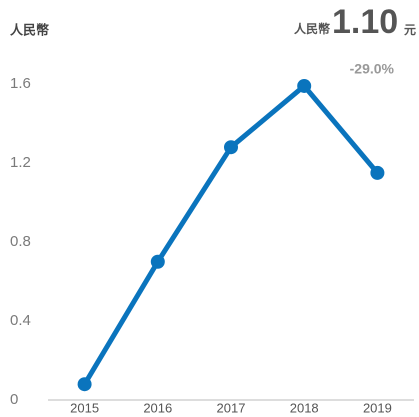 The image size is (419, 417). Describe the element at coordinates (84, 407) in the screenshot. I see `x-tick-label: 2015` at that location.